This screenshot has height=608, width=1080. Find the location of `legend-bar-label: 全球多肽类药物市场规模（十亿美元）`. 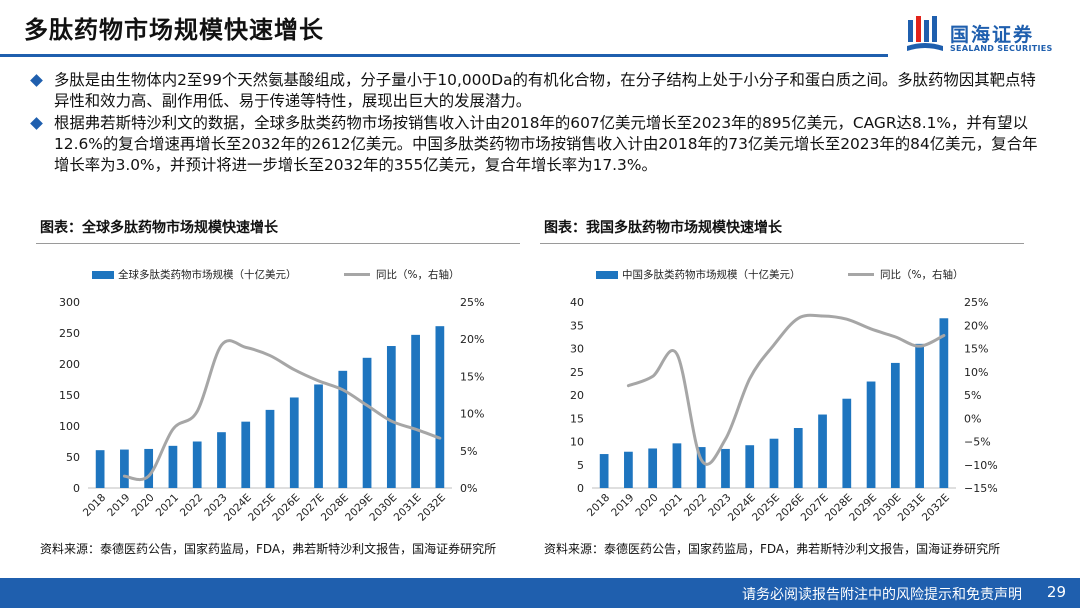

legend-bar-label: 全球多肽类药物市场规模（十亿美元） is located at coordinates (207, 274).